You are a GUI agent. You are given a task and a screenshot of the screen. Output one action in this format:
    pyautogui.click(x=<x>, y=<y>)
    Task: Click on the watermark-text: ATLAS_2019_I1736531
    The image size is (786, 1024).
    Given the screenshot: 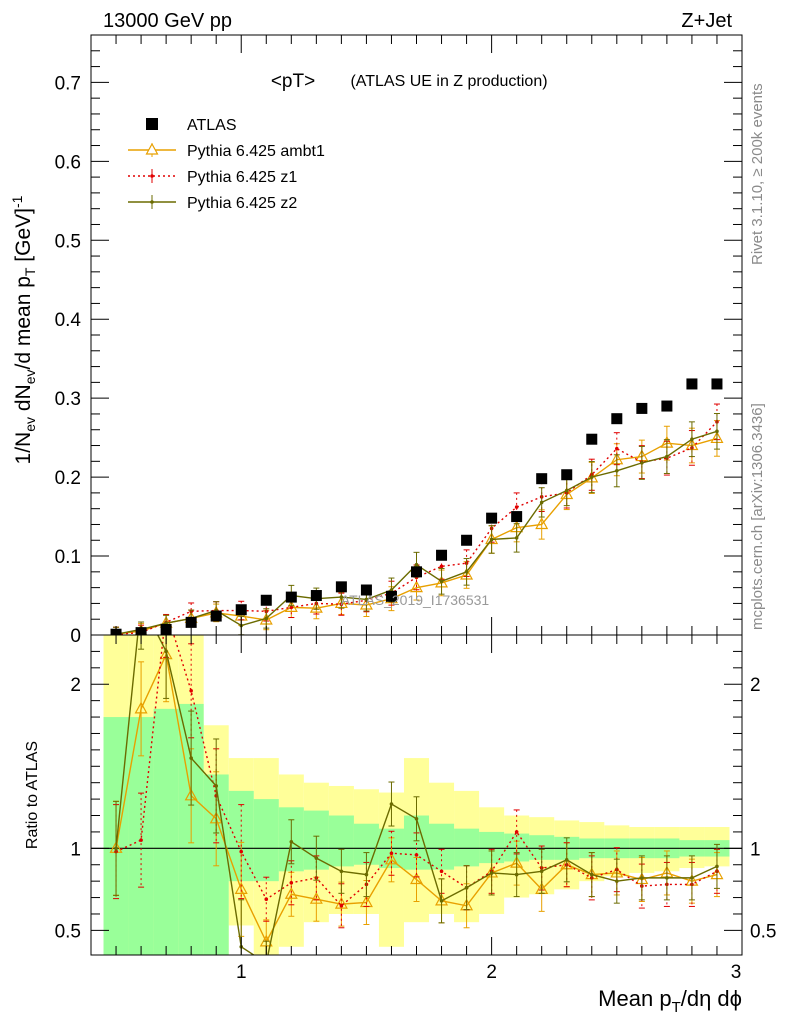 What is the action you would take?
    pyautogui.click(x=415, y=600)
    